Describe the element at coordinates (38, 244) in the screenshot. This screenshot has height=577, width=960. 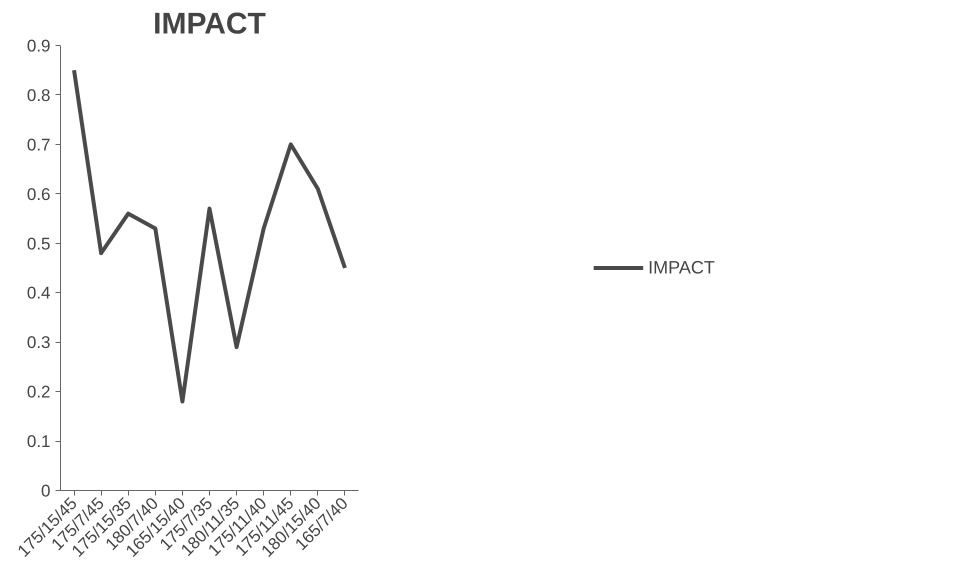
I see `y-tick-label: 0.5` at that location.